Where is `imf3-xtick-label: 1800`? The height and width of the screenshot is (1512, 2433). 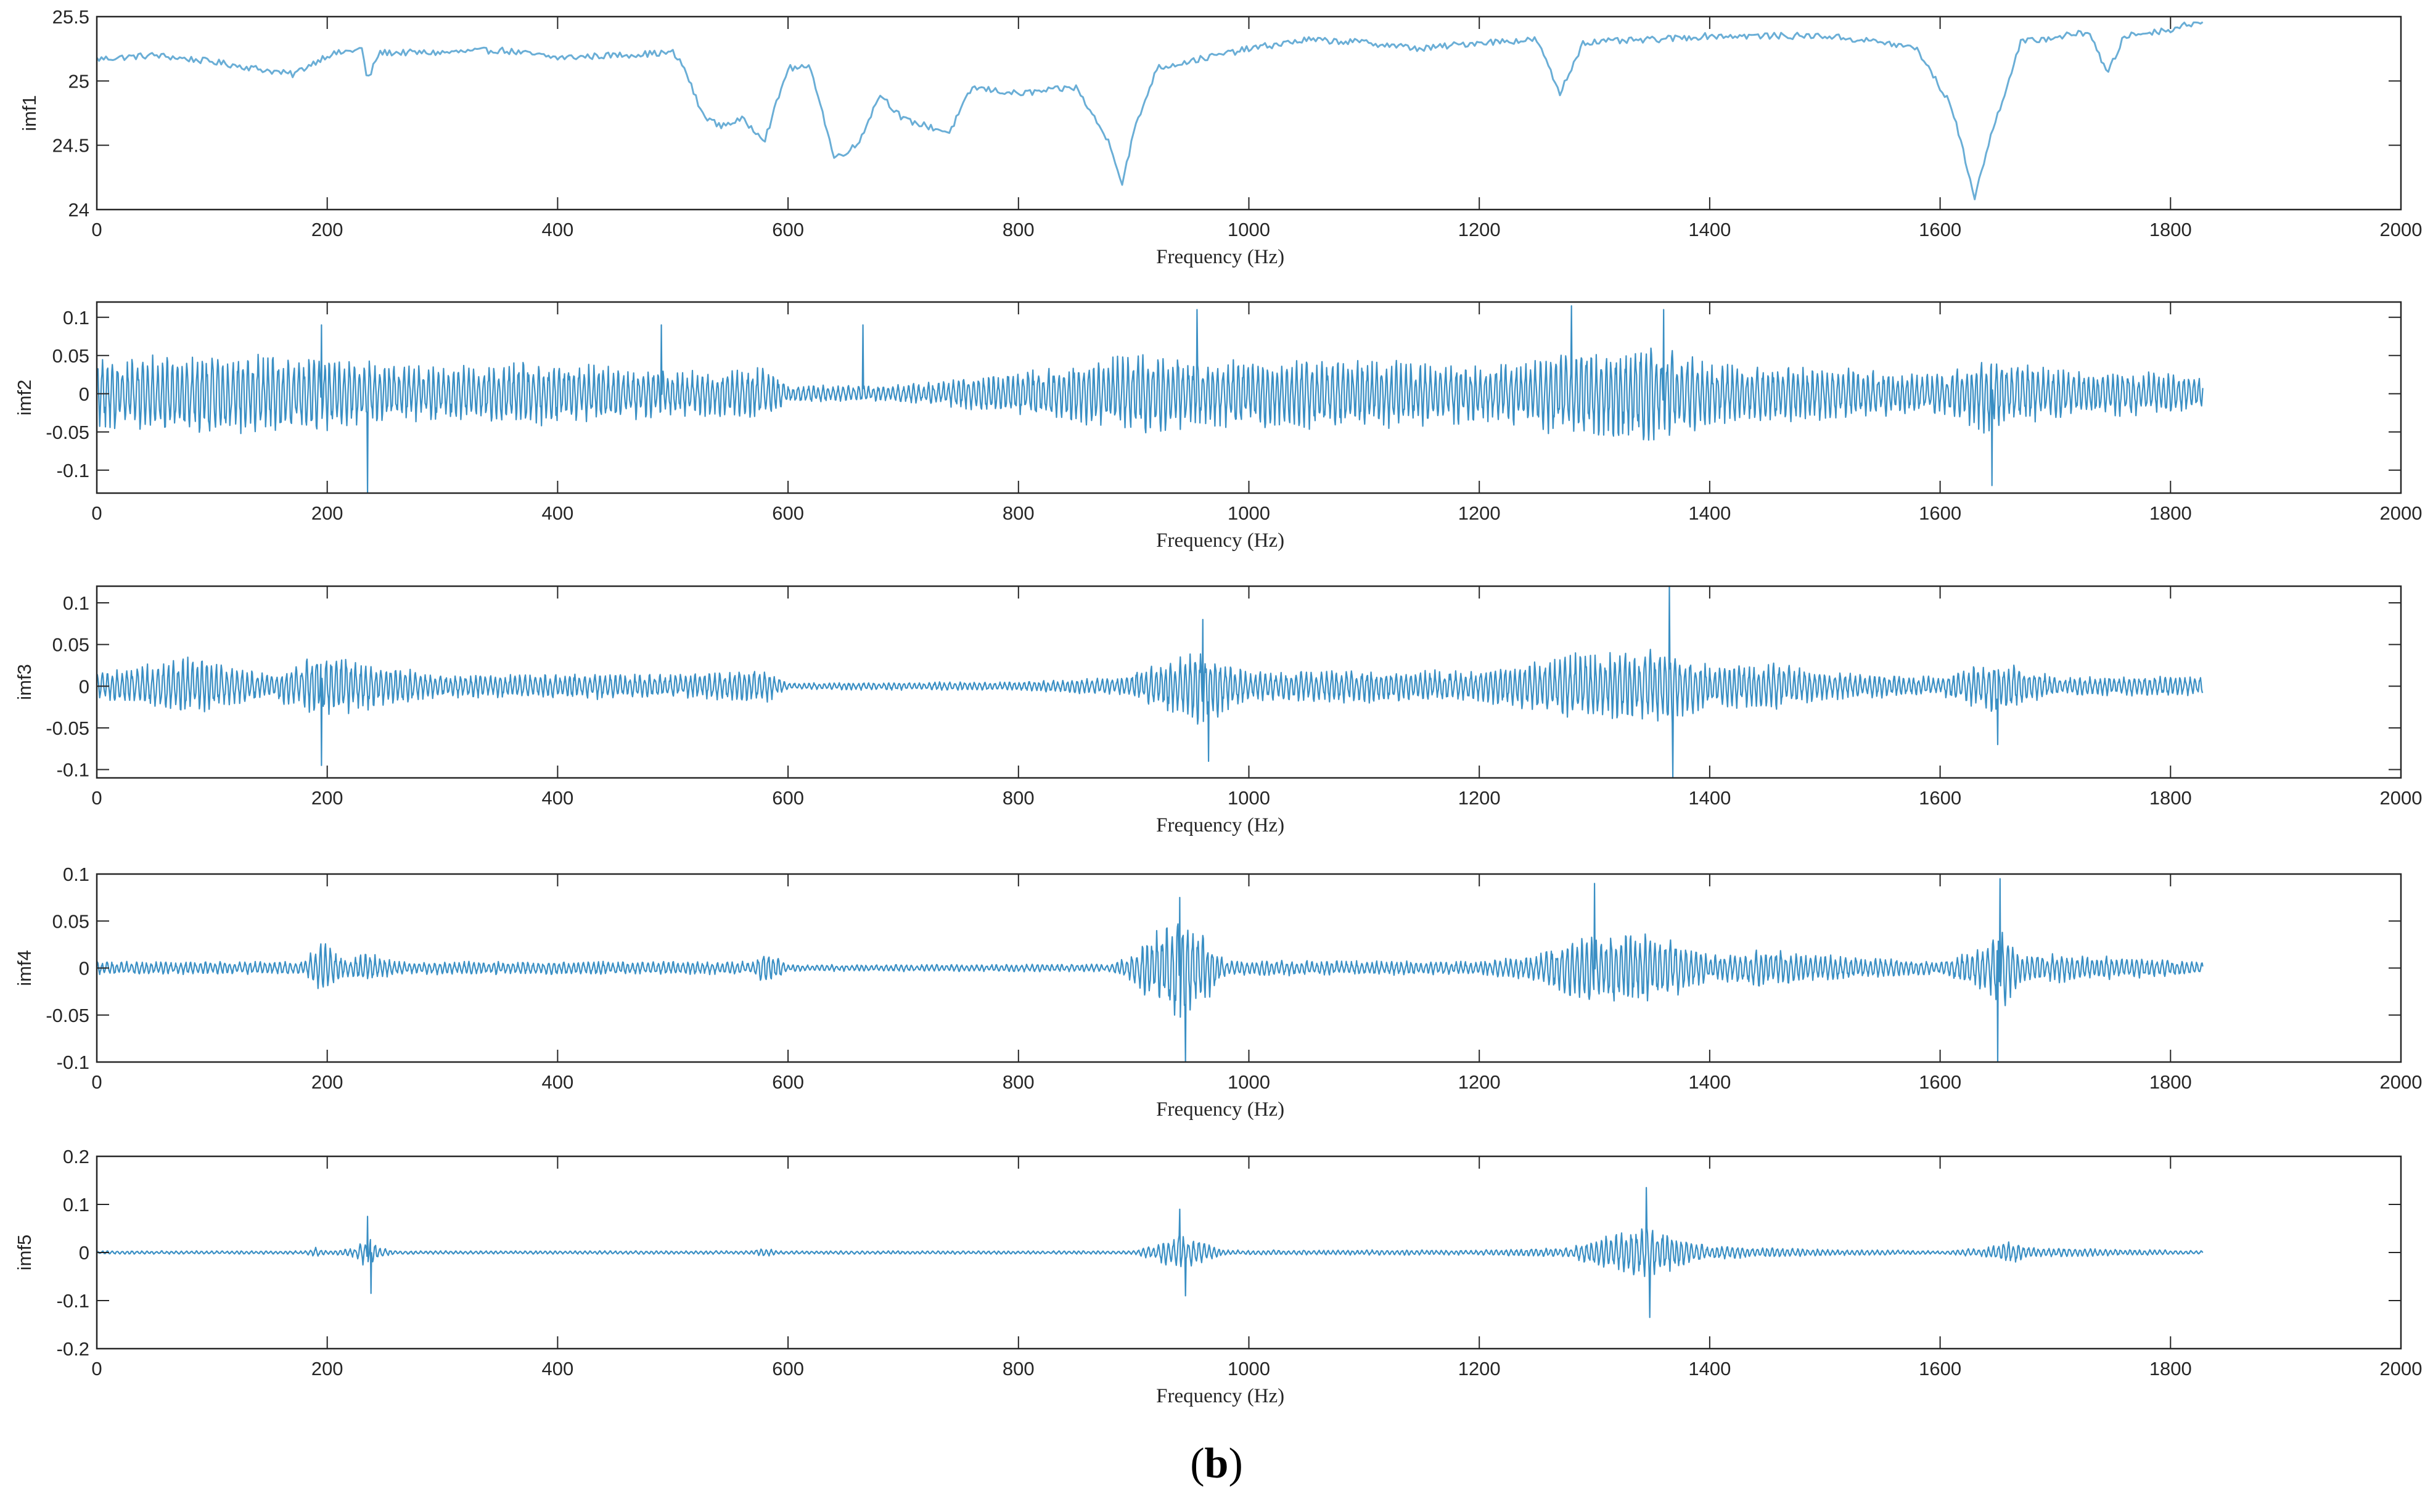 imf3-xtick-label: 1800 is located at coordinates (2170, 798).